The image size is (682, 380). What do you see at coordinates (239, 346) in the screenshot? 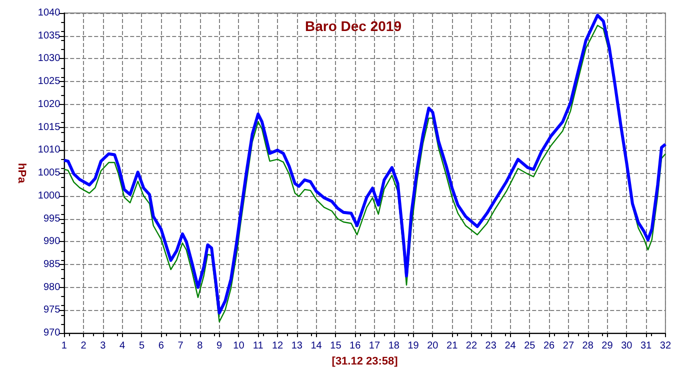
I see `x-tick-label: 10` at bounding box center [239, 346].